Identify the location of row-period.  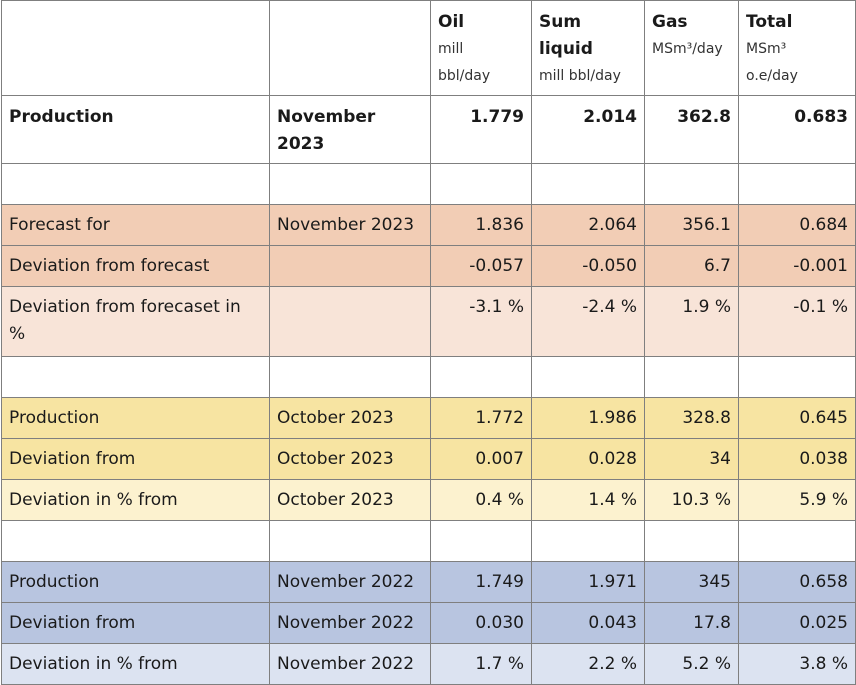
(350, 266).